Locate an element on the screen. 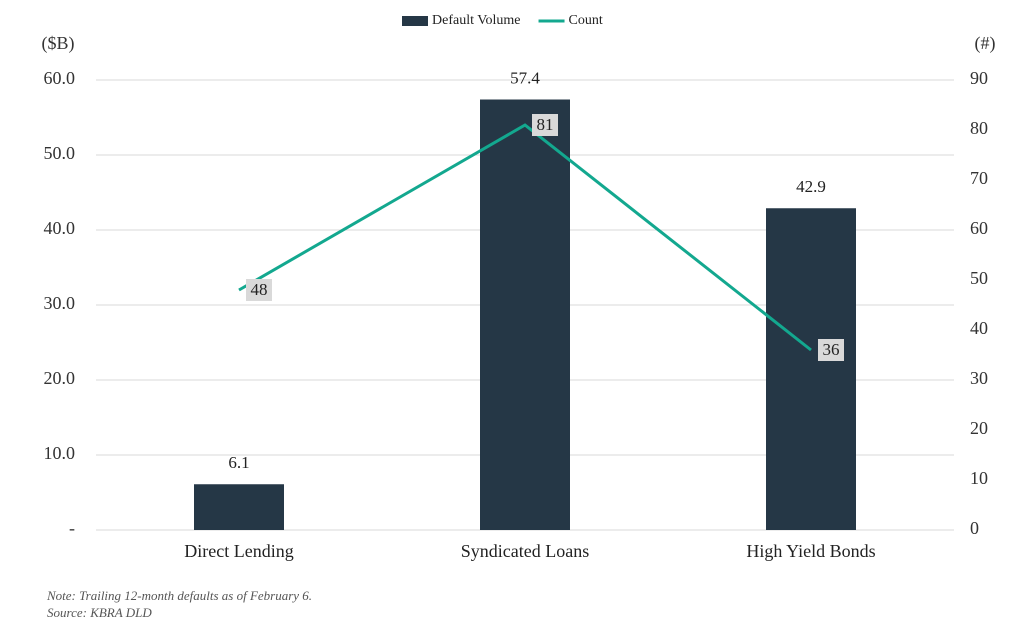 The width and height of the screenshot is (1024, 635). x-tick-label: Syndicated Loans is located at coordinates (525, 551).